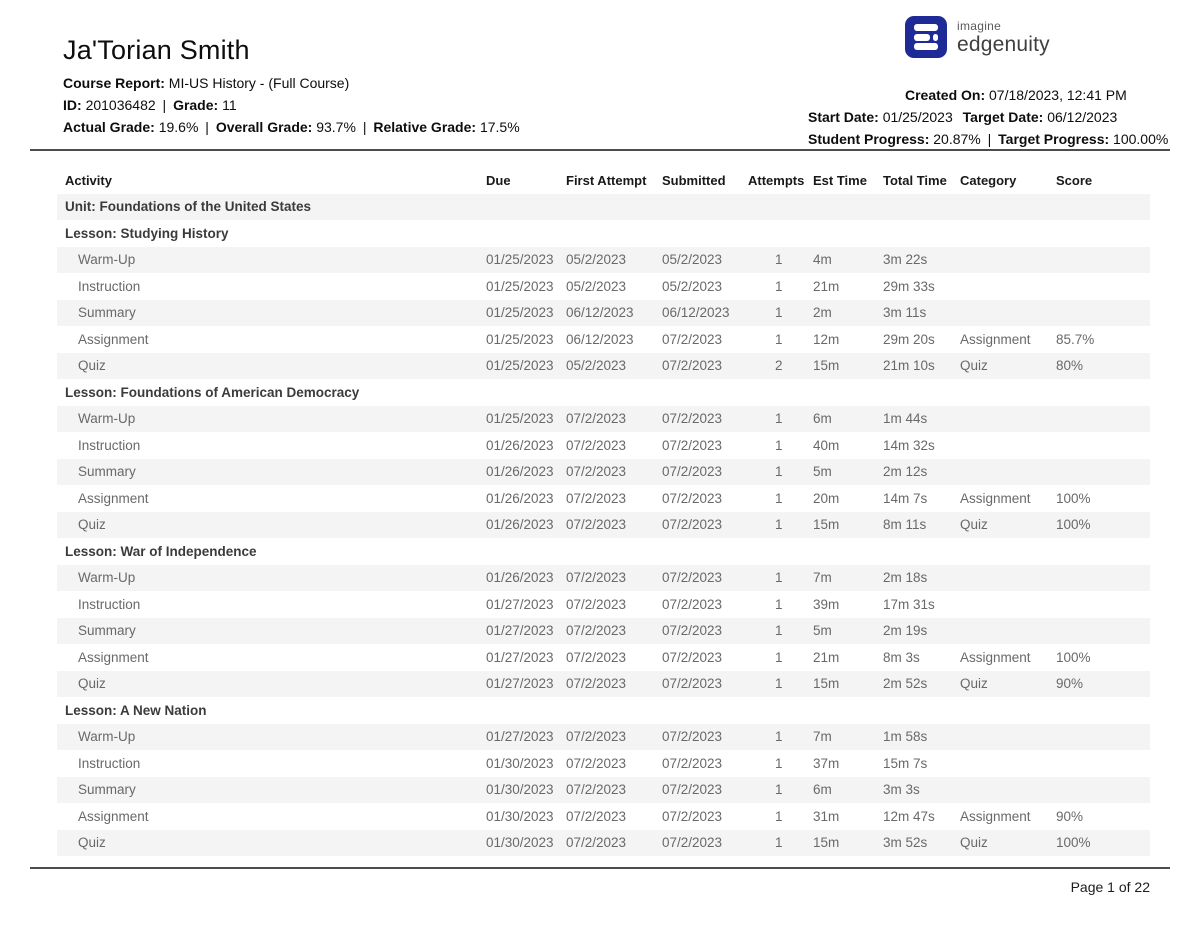  Describe the element at coordinates (1051, 37) in the screenshot. I see `edgenuity-logo: imagine edgenuity` at that location.